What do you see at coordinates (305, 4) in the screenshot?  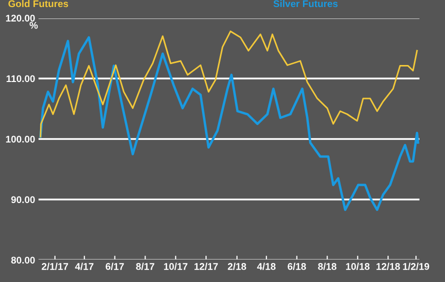 I see `text: Silver Futures` at bounding box center [305, 4].